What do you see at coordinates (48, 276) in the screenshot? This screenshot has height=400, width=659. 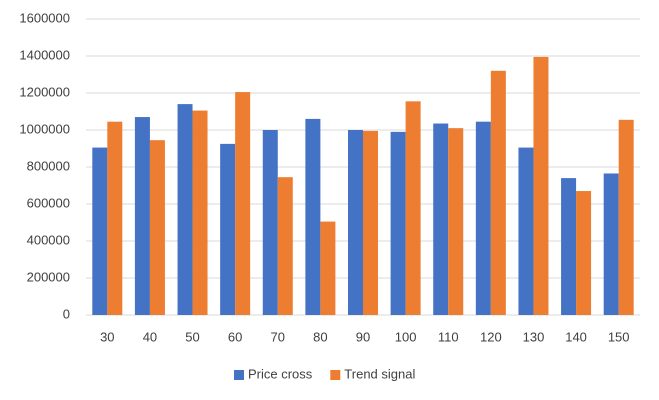 I see `y-tick-label: 200000` at bounding box center [48, 276].